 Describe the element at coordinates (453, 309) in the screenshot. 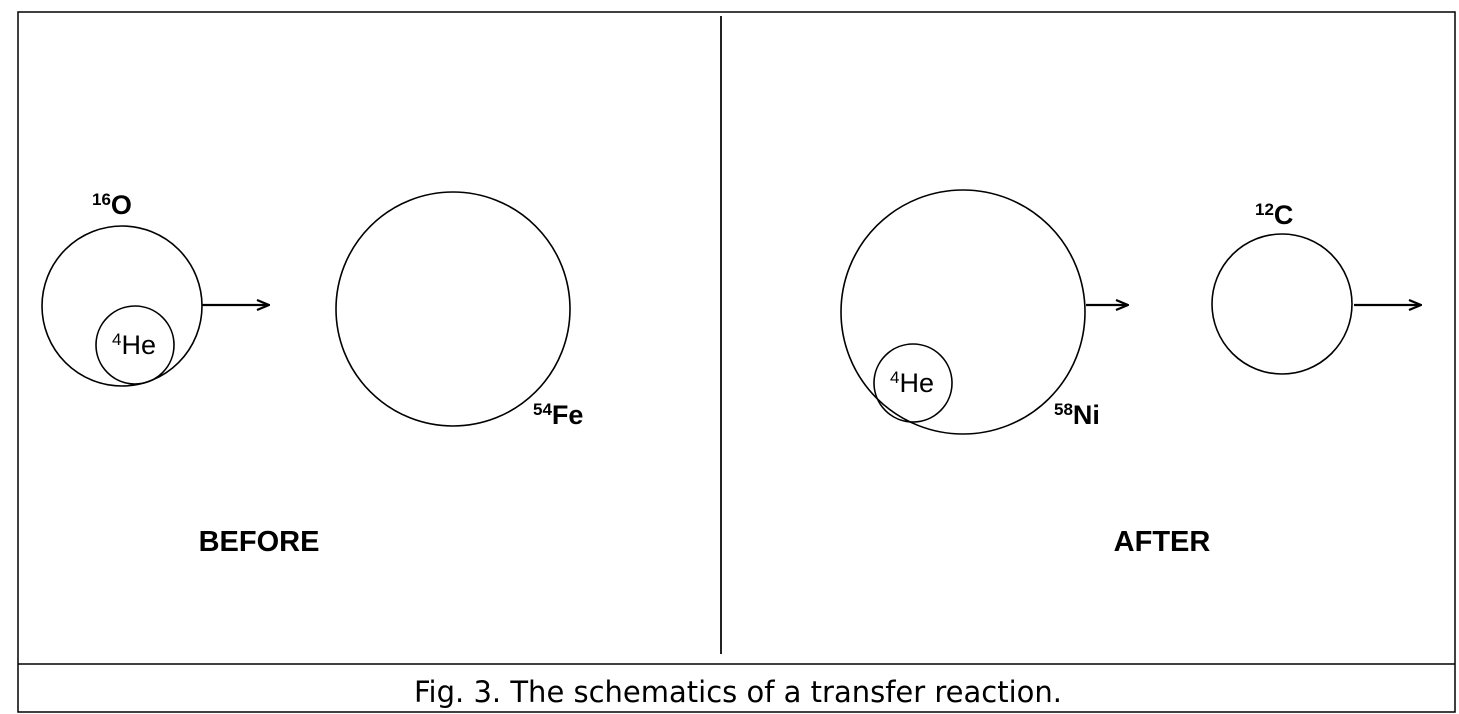

I see `iron-54-nucleus` at that location.